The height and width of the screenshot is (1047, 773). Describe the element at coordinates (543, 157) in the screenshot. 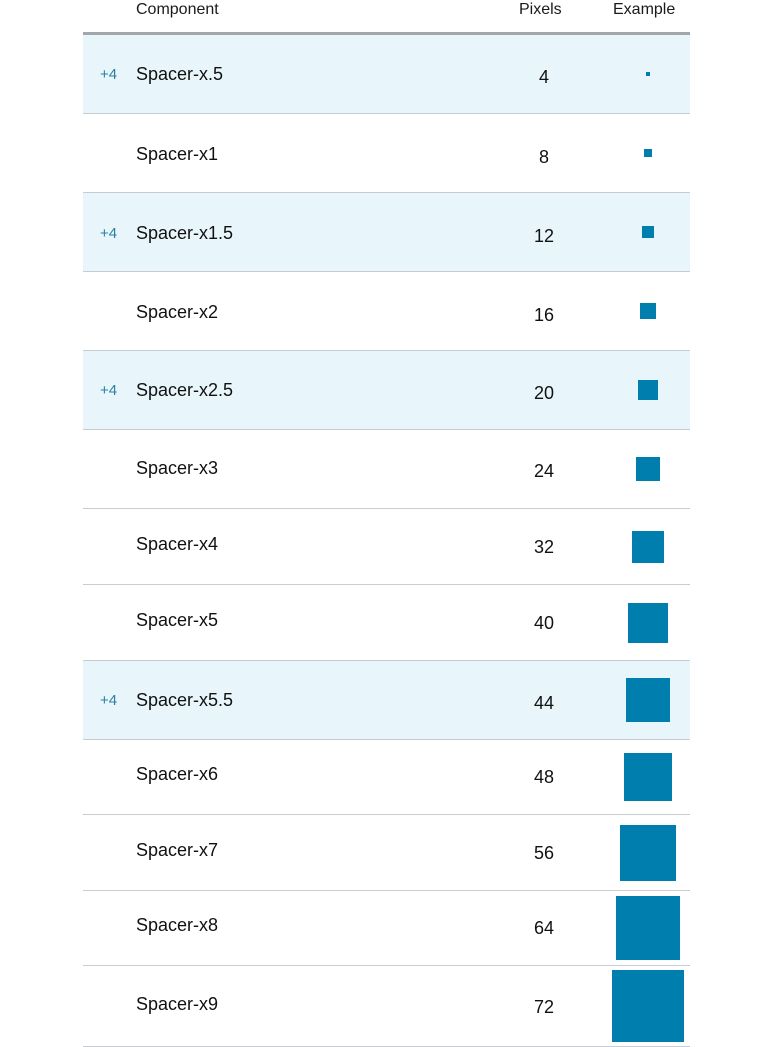

I see `row-pixel-value: 8` at that location.